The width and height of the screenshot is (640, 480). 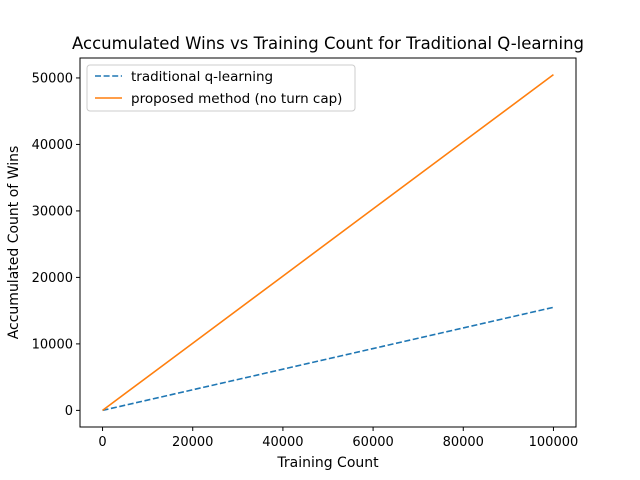 What do you see at coordinates (69, 411) in the screenshot?
I see `y-tick-label: 0` at bounding box center [69, 411].